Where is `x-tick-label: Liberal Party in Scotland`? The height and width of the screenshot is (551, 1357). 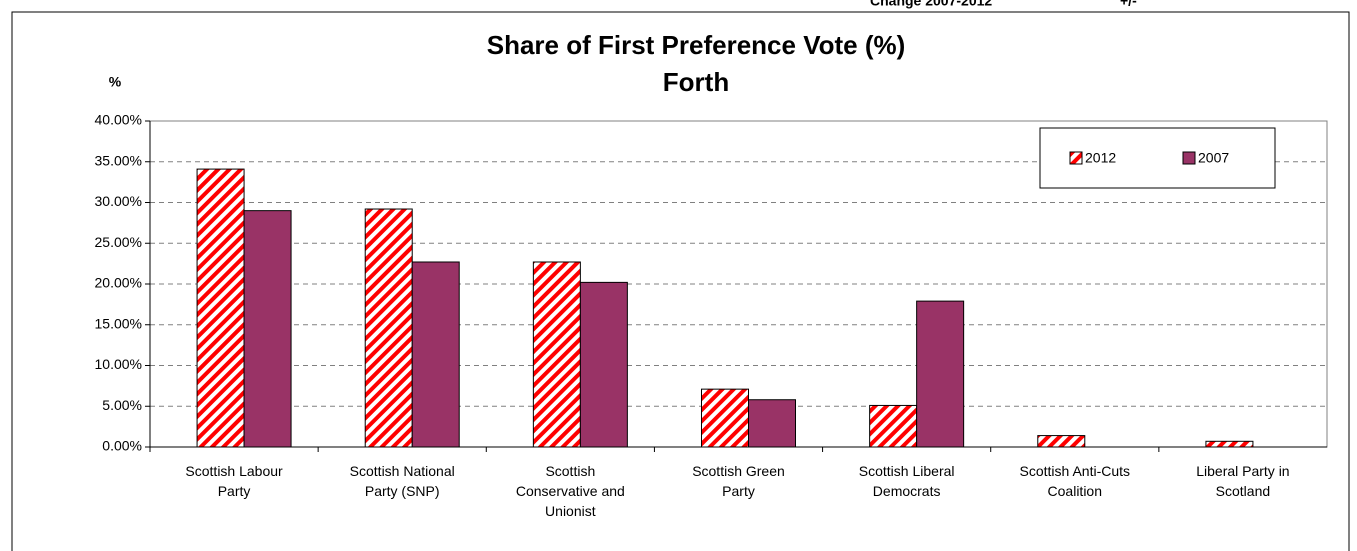 x-tick-label: Liberal Party in Scotland is located at coordinates (1242, 481).